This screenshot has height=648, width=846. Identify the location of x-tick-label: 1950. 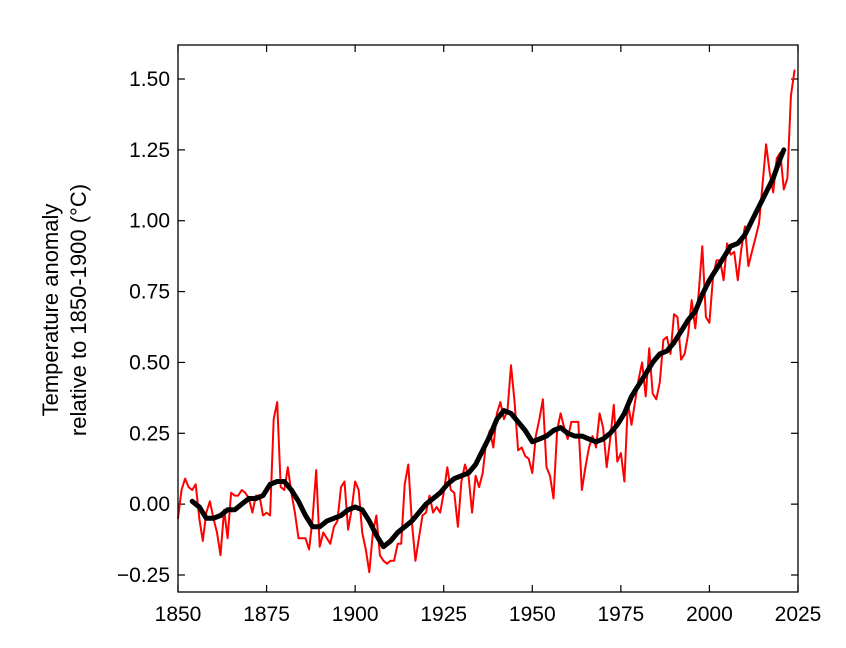
(532, 614).